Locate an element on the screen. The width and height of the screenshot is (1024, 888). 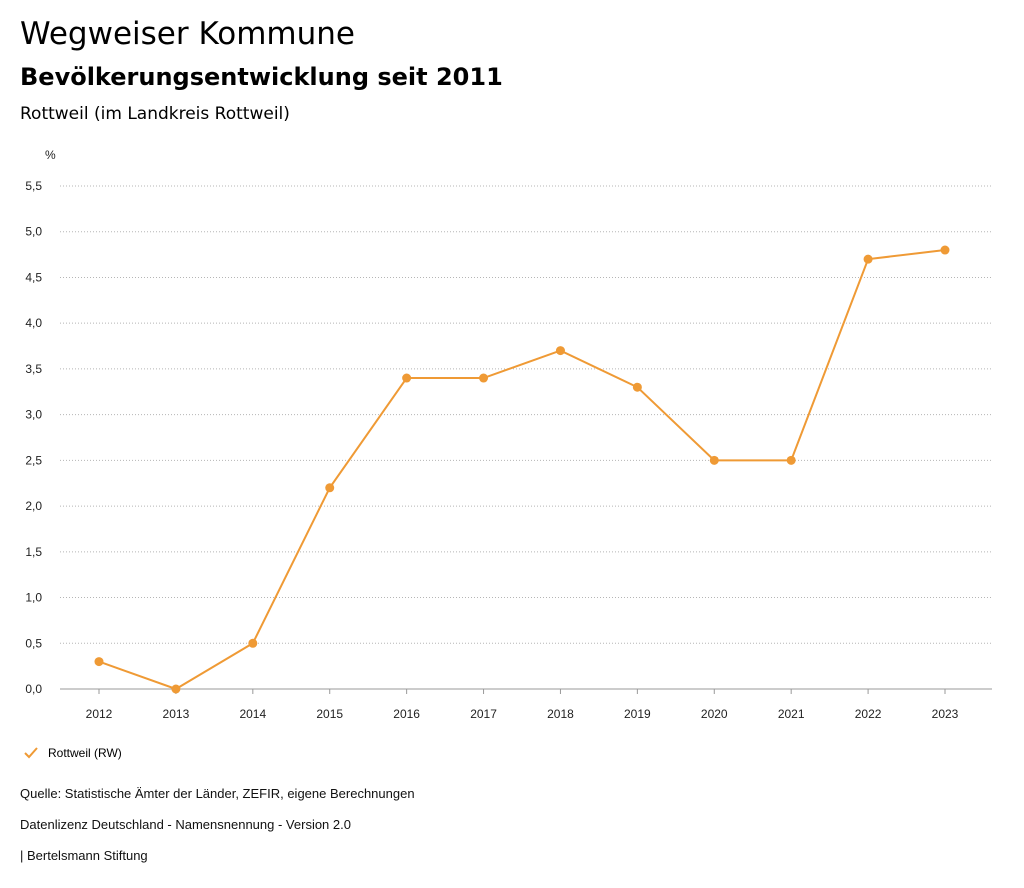
x-tick-label: 2022 is located at coordinates (868, 714).